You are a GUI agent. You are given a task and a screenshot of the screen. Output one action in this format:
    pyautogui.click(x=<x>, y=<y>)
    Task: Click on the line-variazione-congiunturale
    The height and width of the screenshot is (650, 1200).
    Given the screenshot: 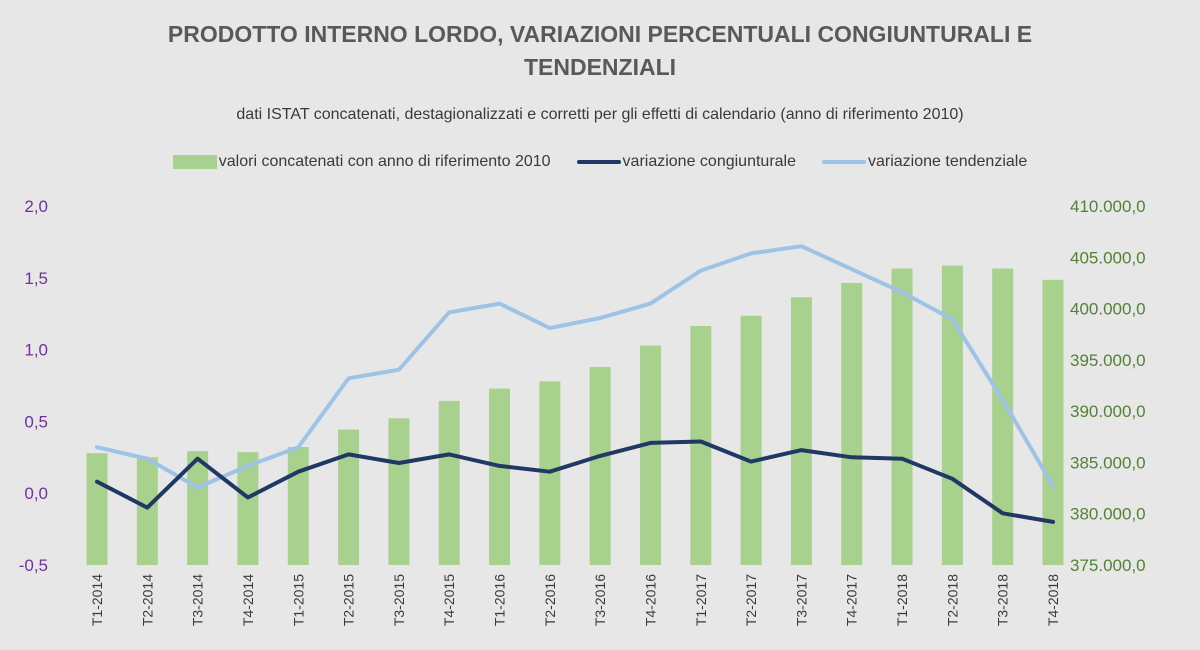 What is the action you would take?
    pyautogui.click(x=575, y=481)
    